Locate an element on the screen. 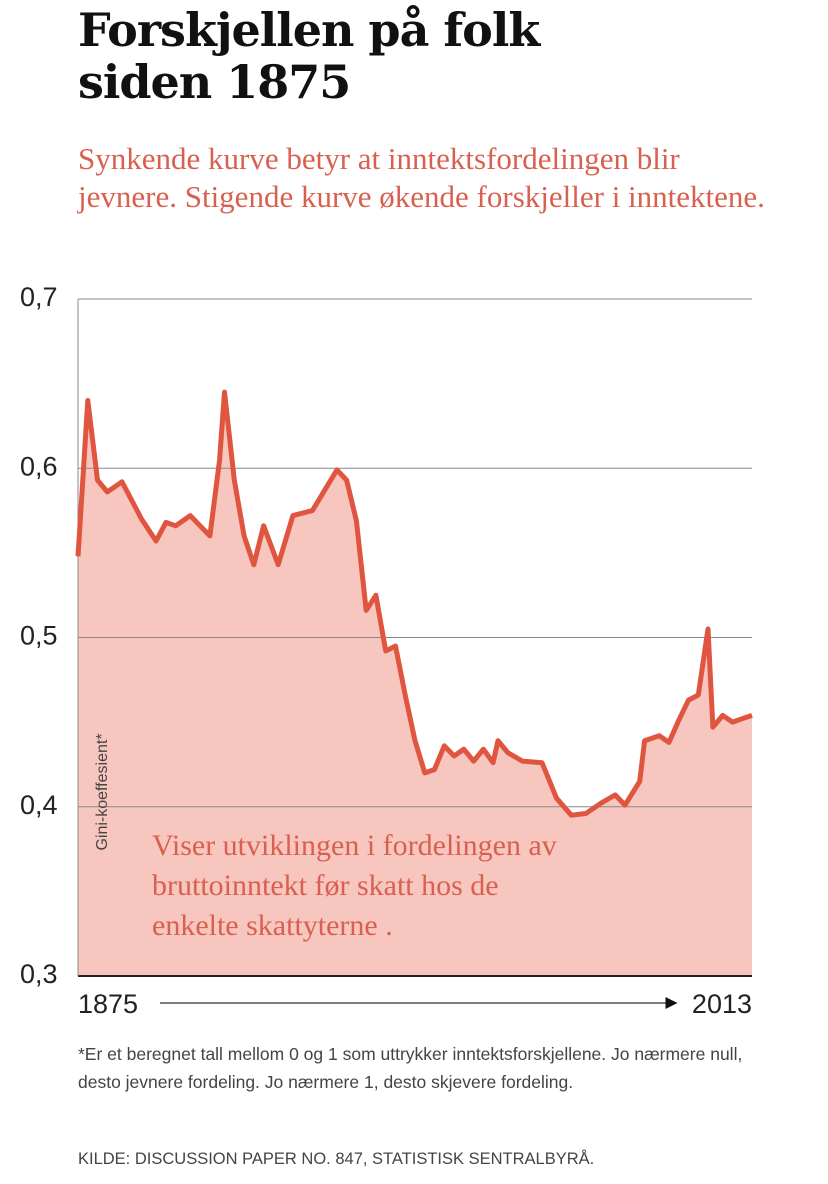  y-tick-label: 0,7 is located at coordinates (39, 297).